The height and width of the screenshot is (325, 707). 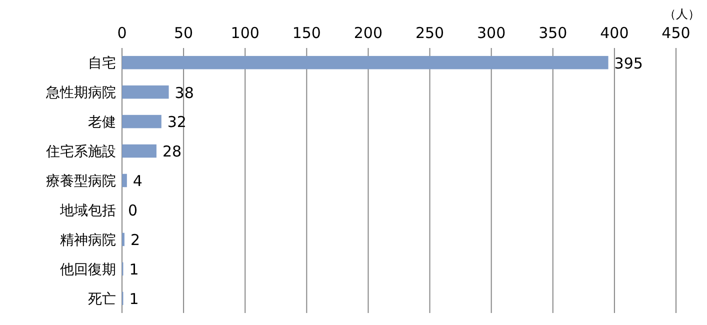 I want to click on x-tick-label: 100, so click(x=245, y=33).